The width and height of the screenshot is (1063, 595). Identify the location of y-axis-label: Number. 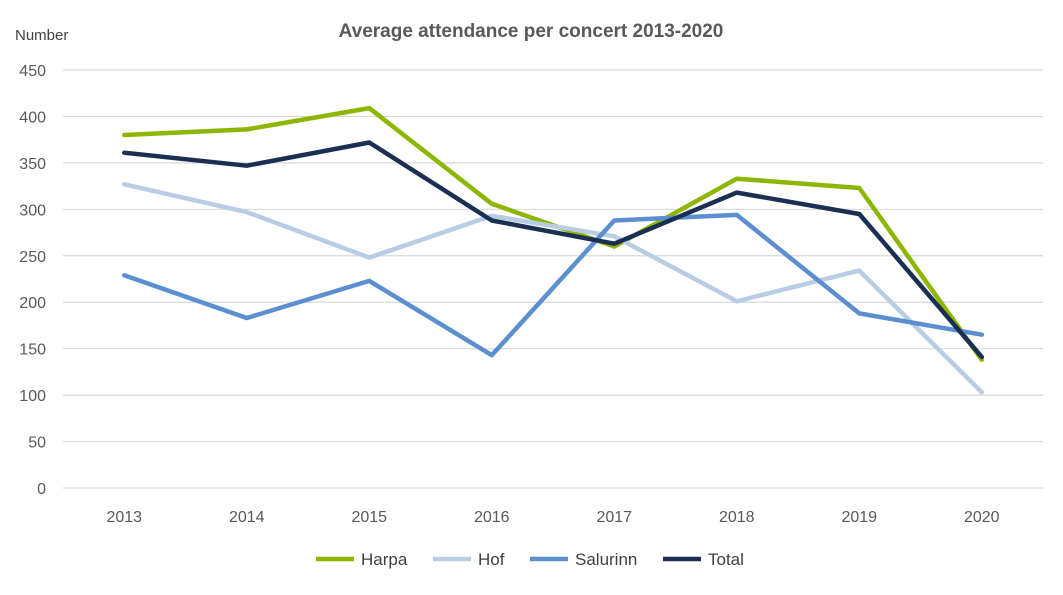
(41, 35).